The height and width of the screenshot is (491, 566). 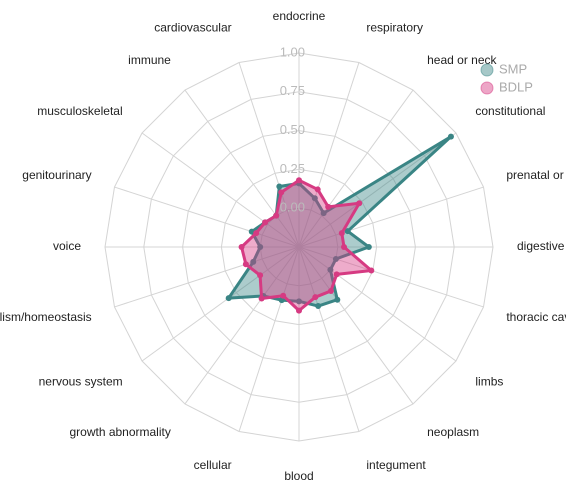 I want to click on category-label: endocrine, so click(x=299, y=16).